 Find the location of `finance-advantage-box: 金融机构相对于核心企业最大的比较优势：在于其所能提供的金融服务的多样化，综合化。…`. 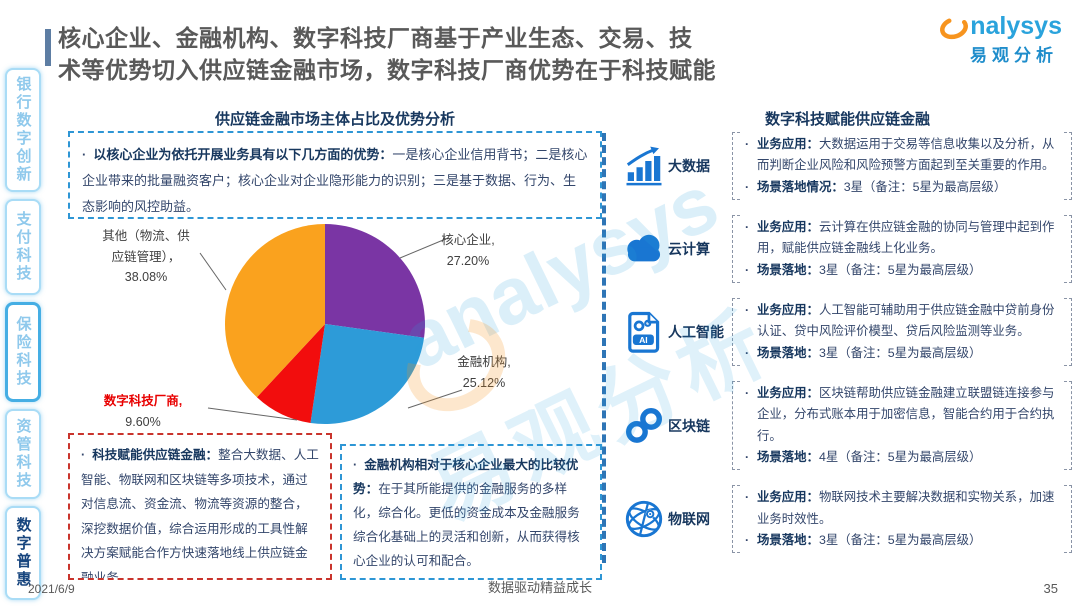

finance-advantage-box: 金融机构相对于核心企业最大的比较优势：在于其所能提供的金融服务的多样化，综合化。… is located at coordinates (471, 512).